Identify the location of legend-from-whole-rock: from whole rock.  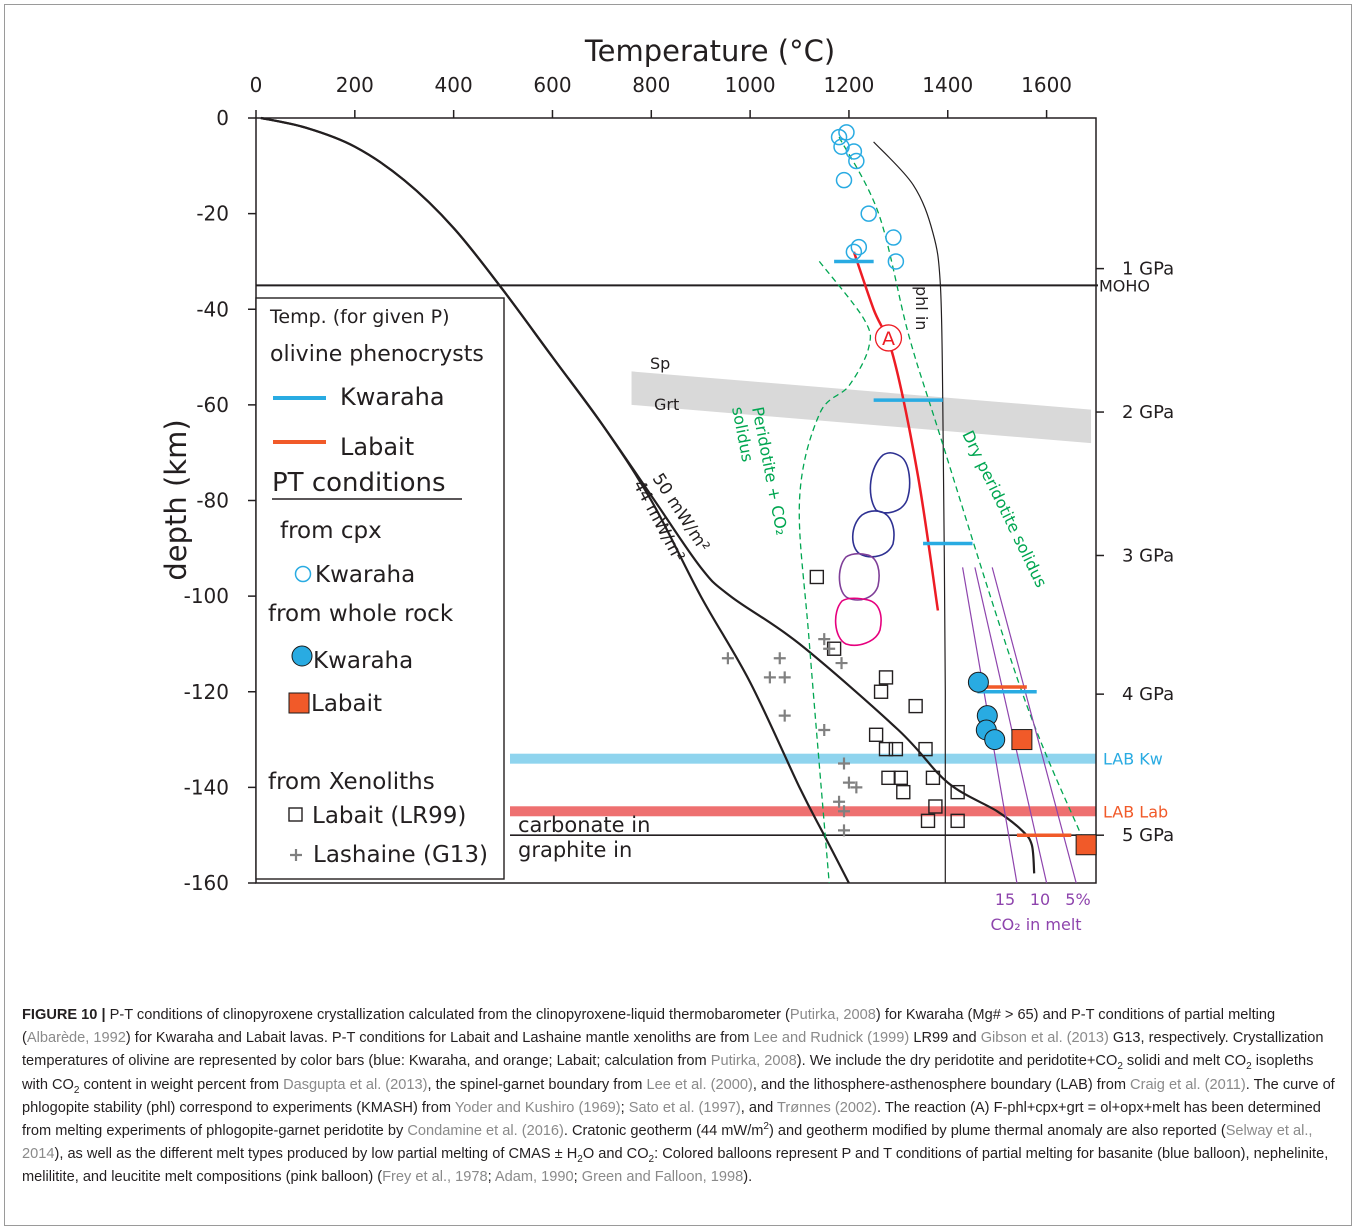
(361, 614).